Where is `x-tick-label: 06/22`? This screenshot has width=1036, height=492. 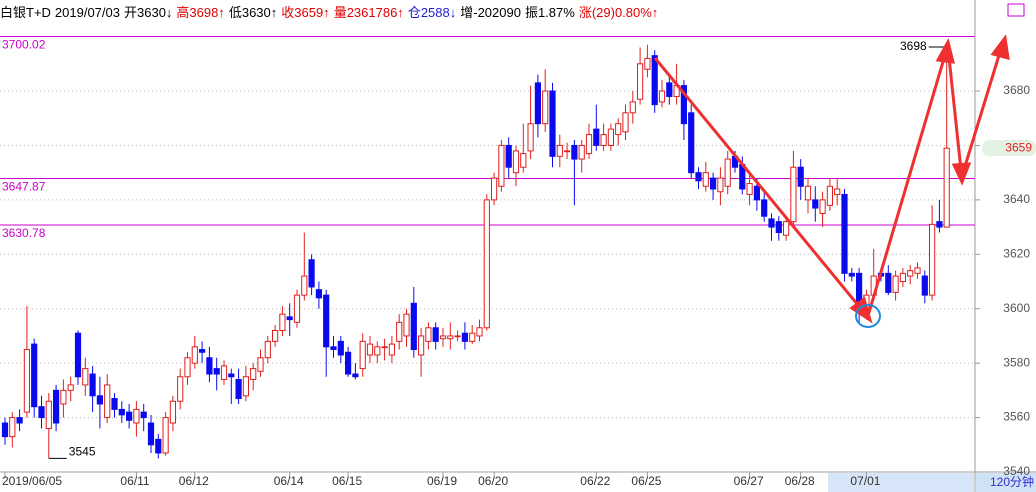 x-tick-label: 06/22 is located at coordinates (595, 481).